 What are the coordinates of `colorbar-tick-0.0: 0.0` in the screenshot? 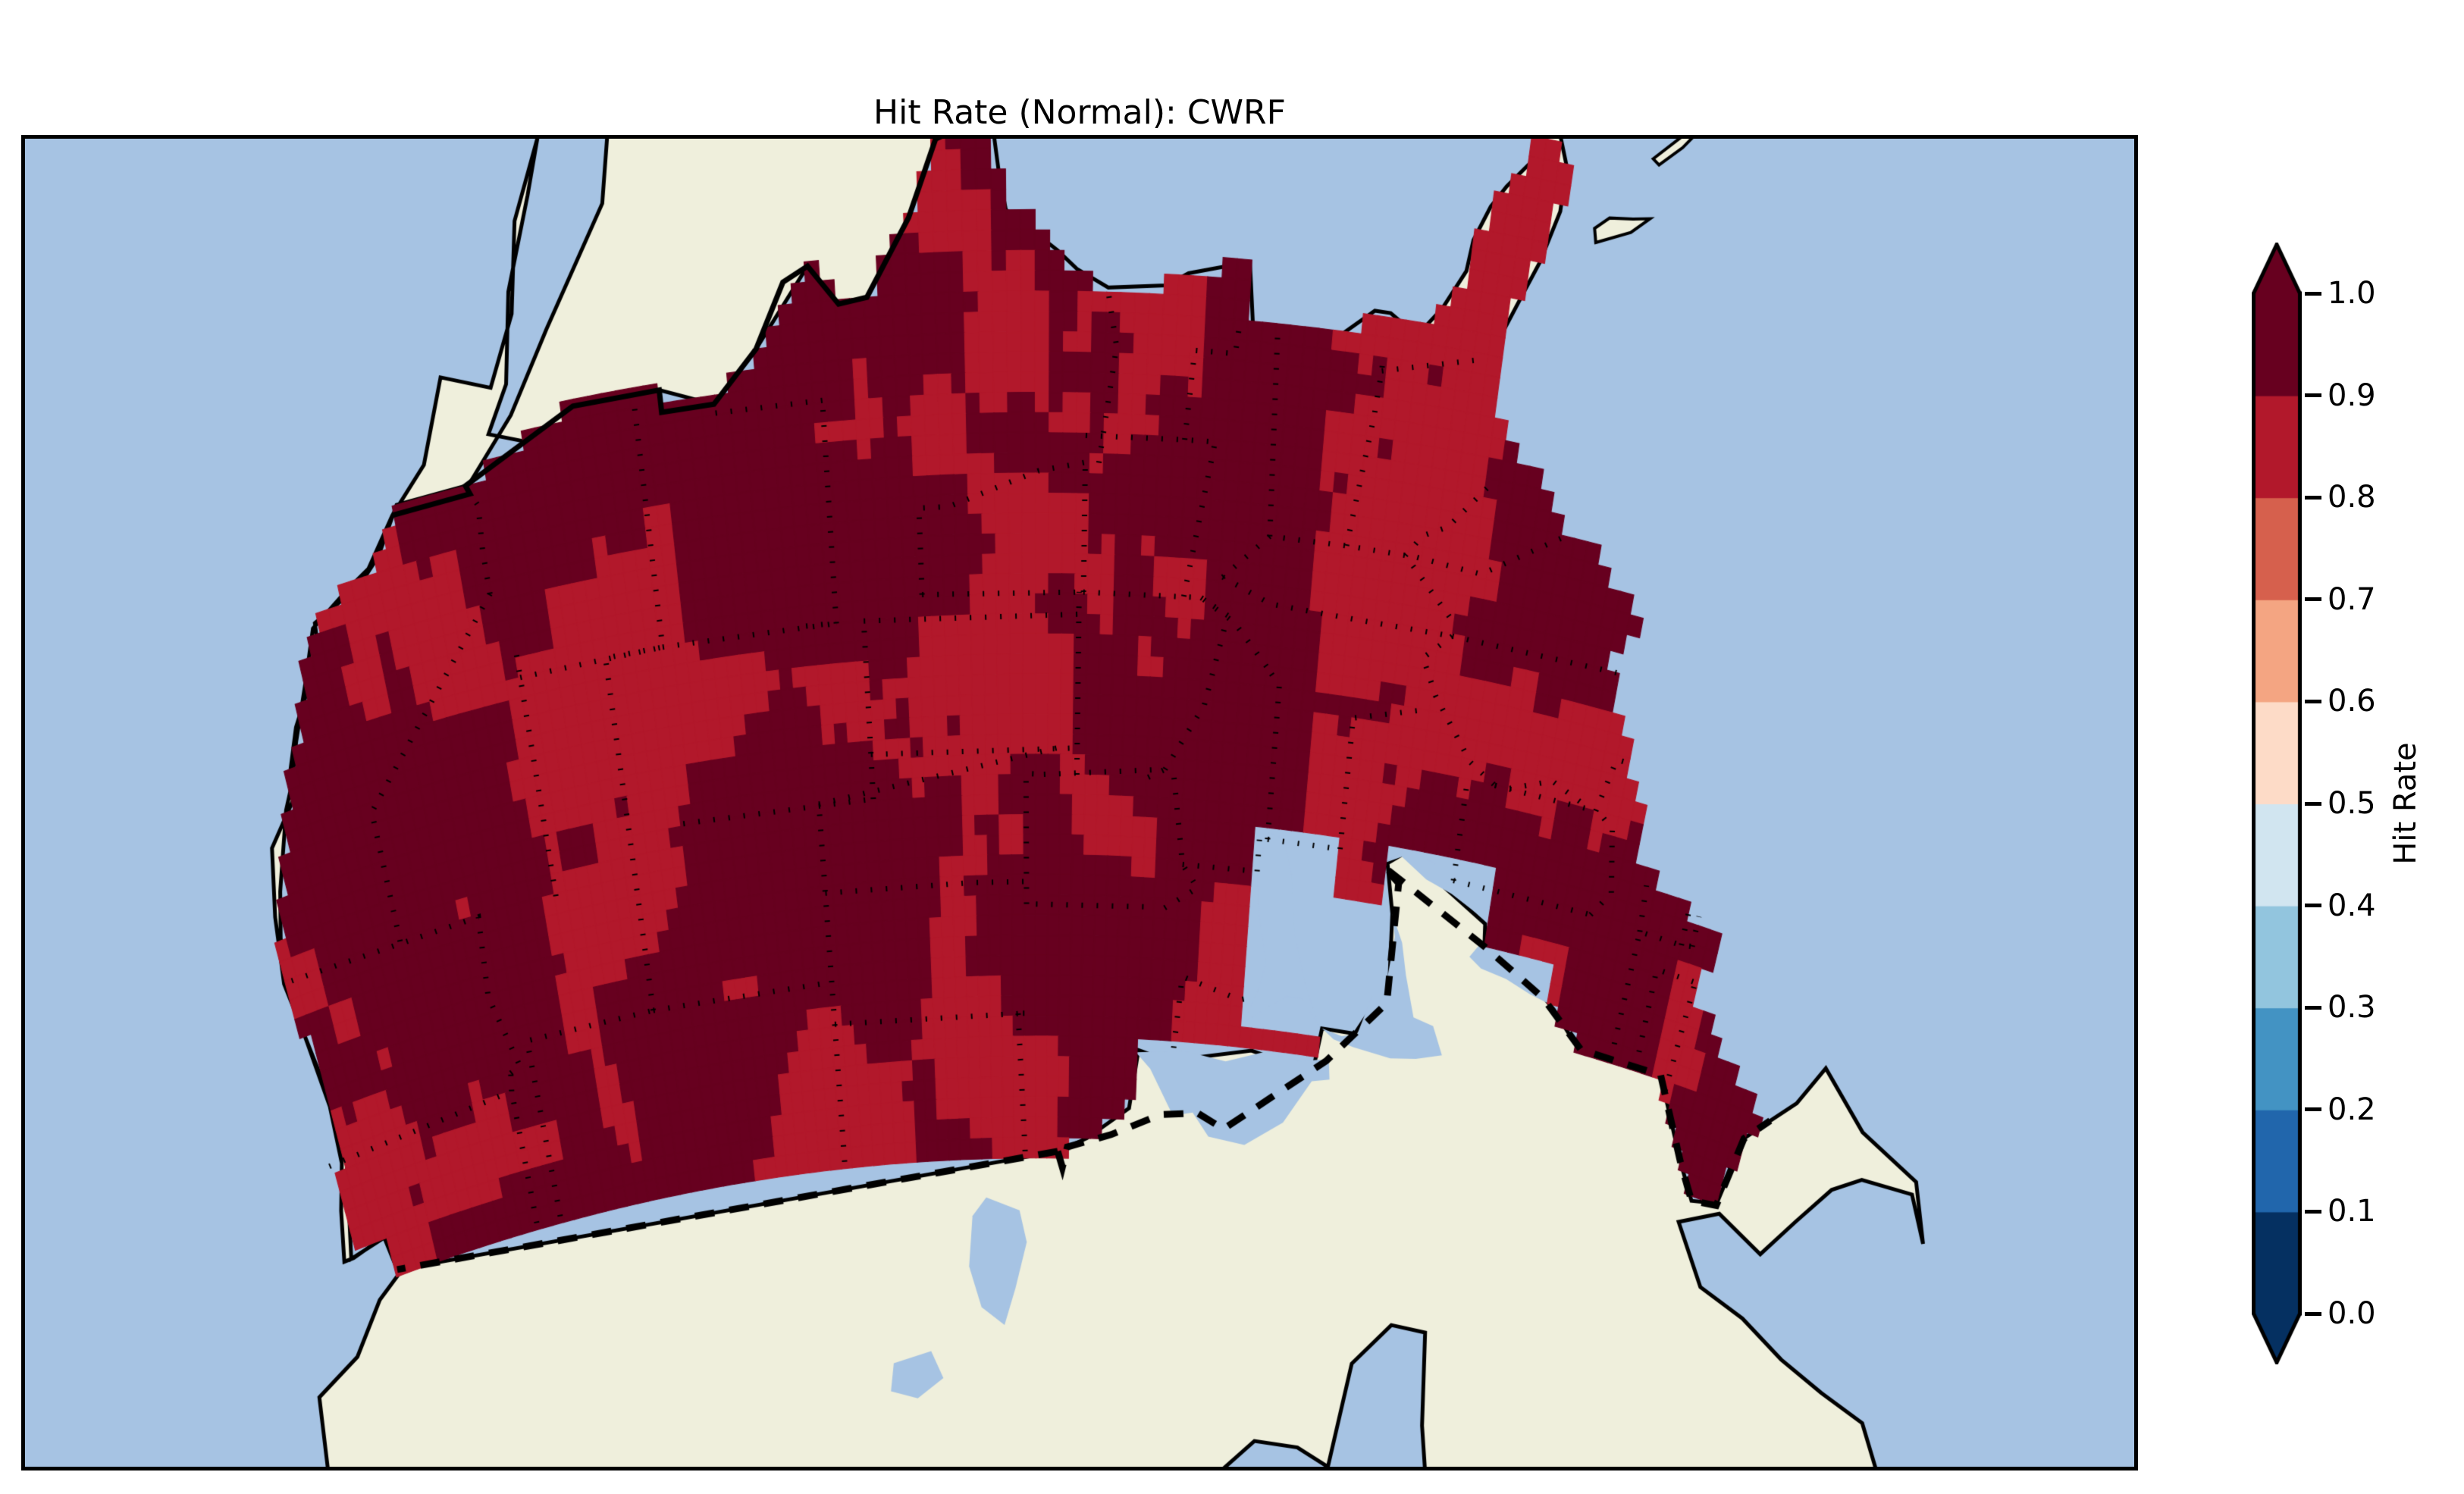 It's located at (2352, 1313).